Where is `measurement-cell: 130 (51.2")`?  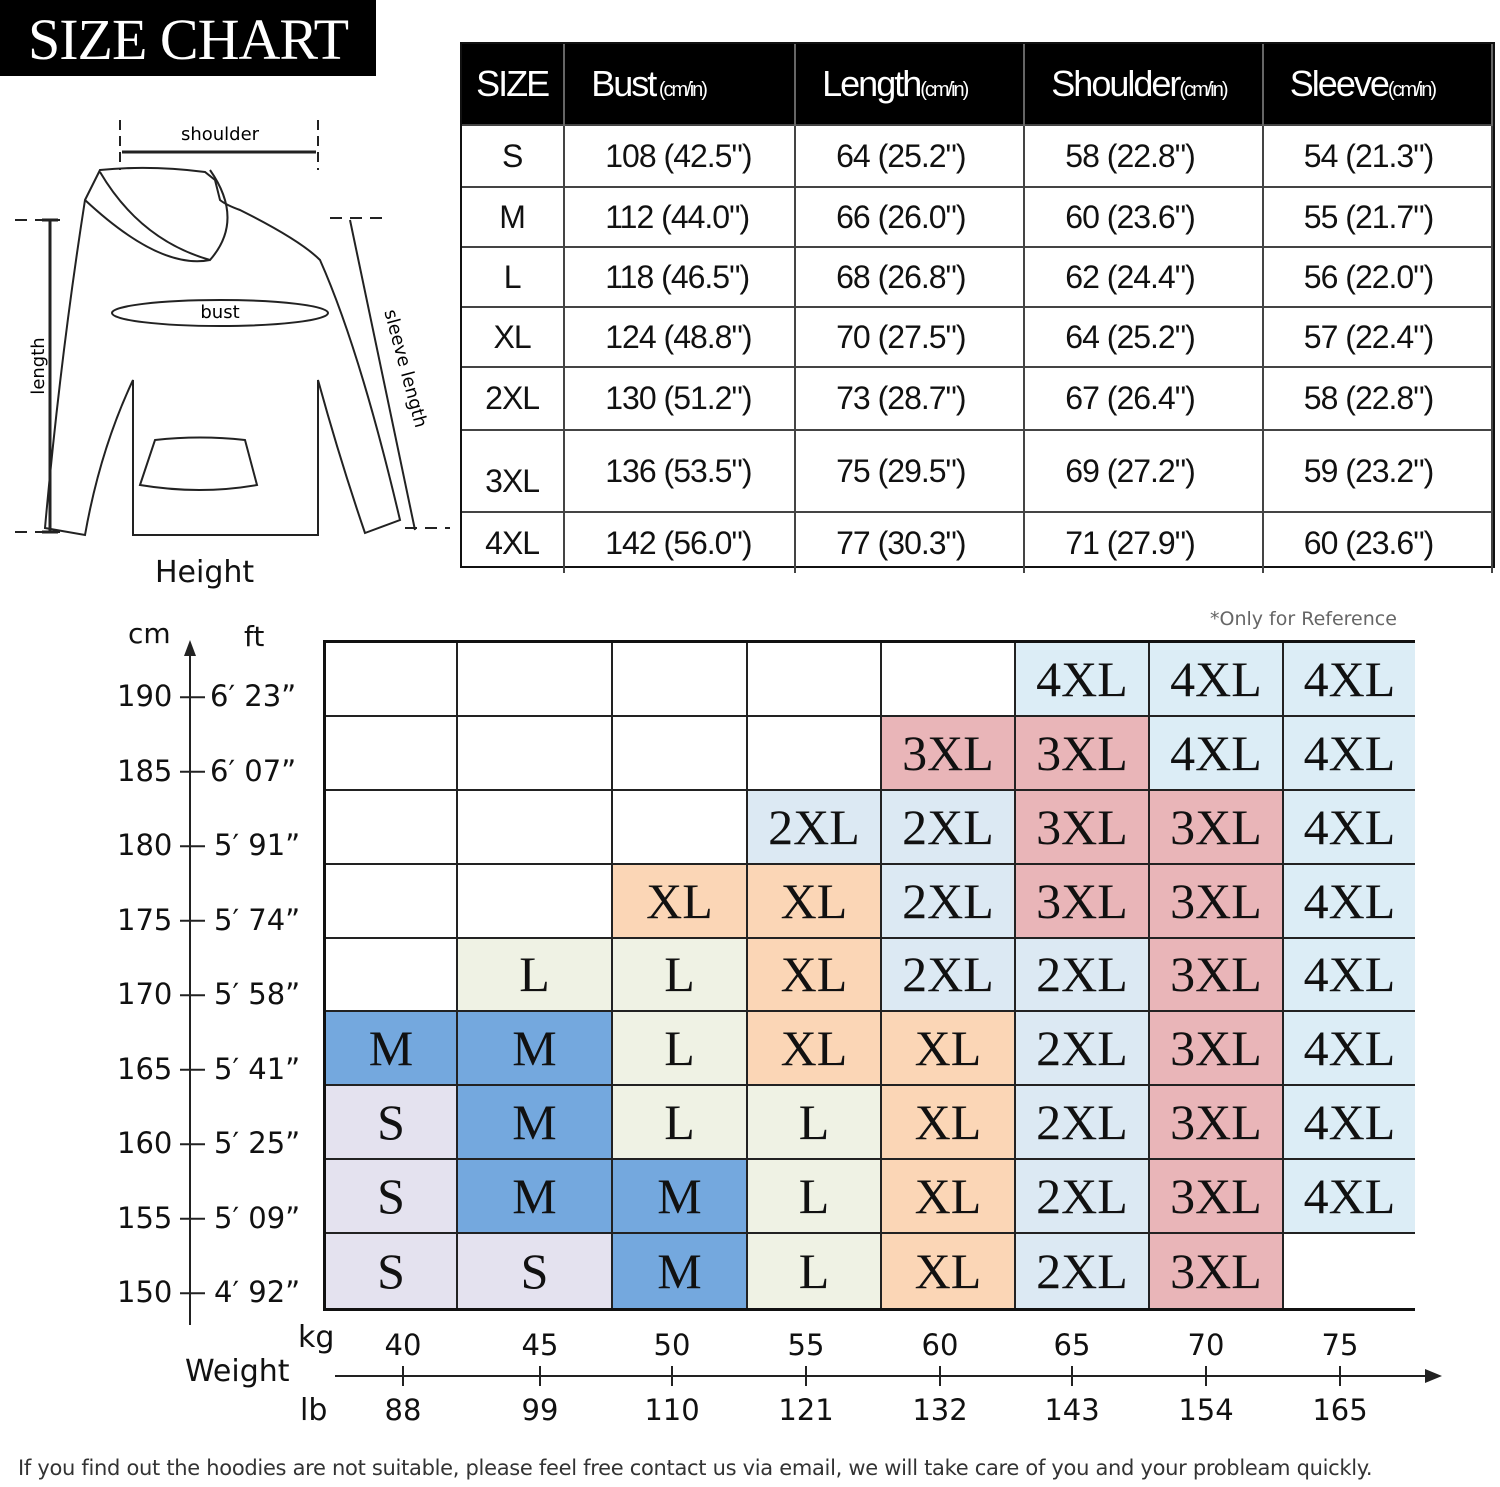 measurement-cell: 130 (51.2") is located at coordinates (680, 398).